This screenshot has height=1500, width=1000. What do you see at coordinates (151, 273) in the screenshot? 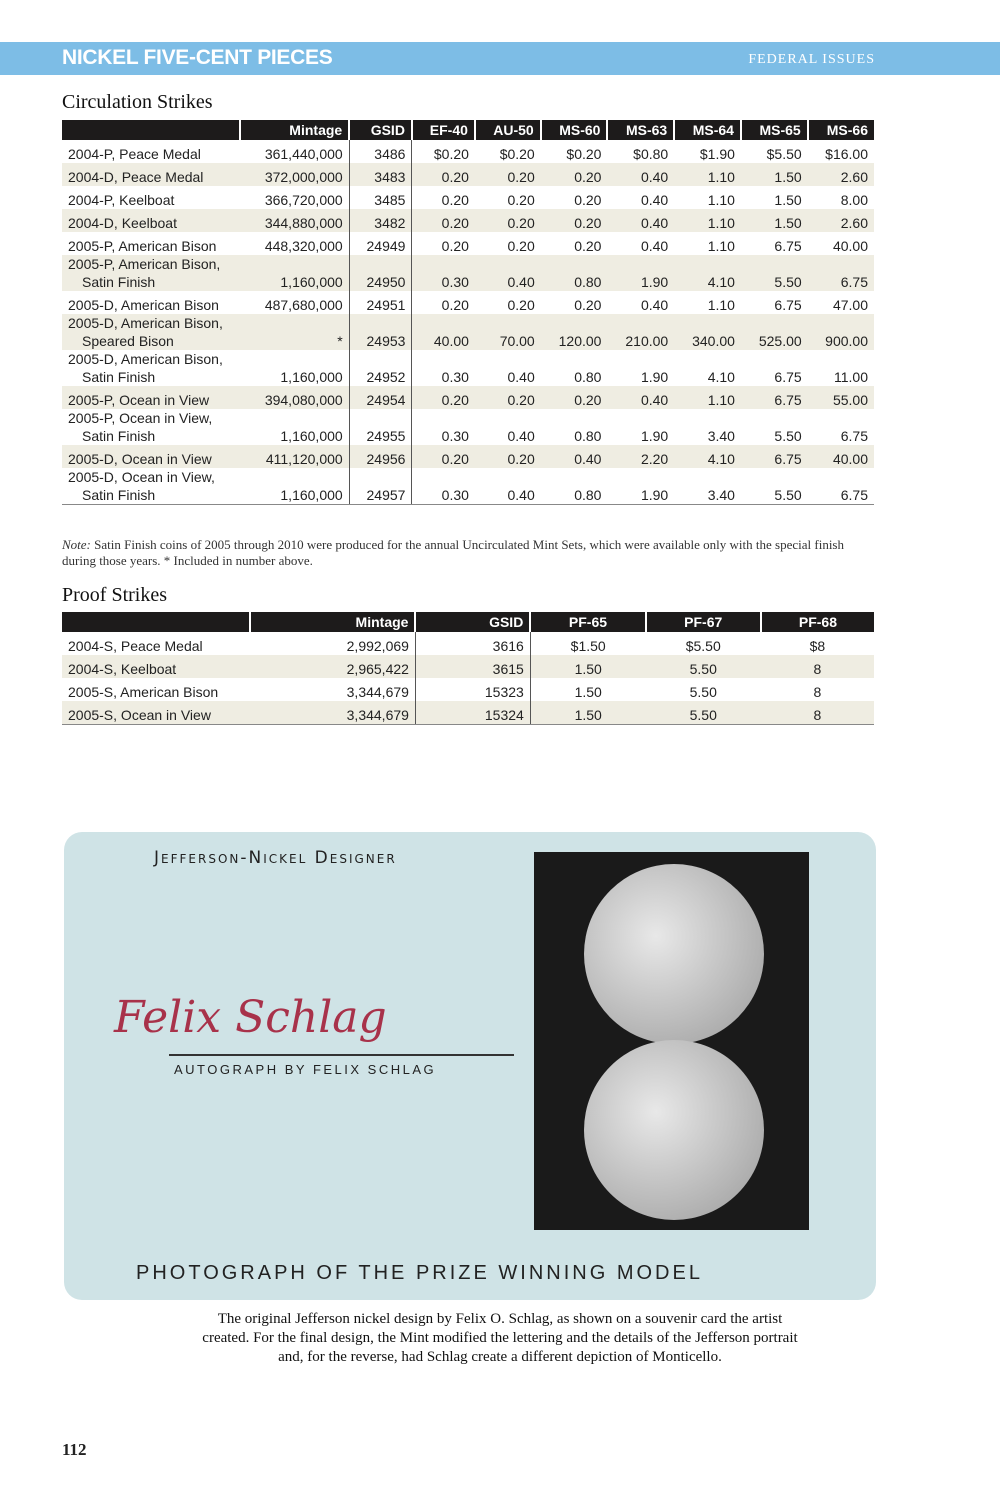
I see `coin-name: 2005-P, American Bison, Satin Finish` at bounding box center [151, 273].